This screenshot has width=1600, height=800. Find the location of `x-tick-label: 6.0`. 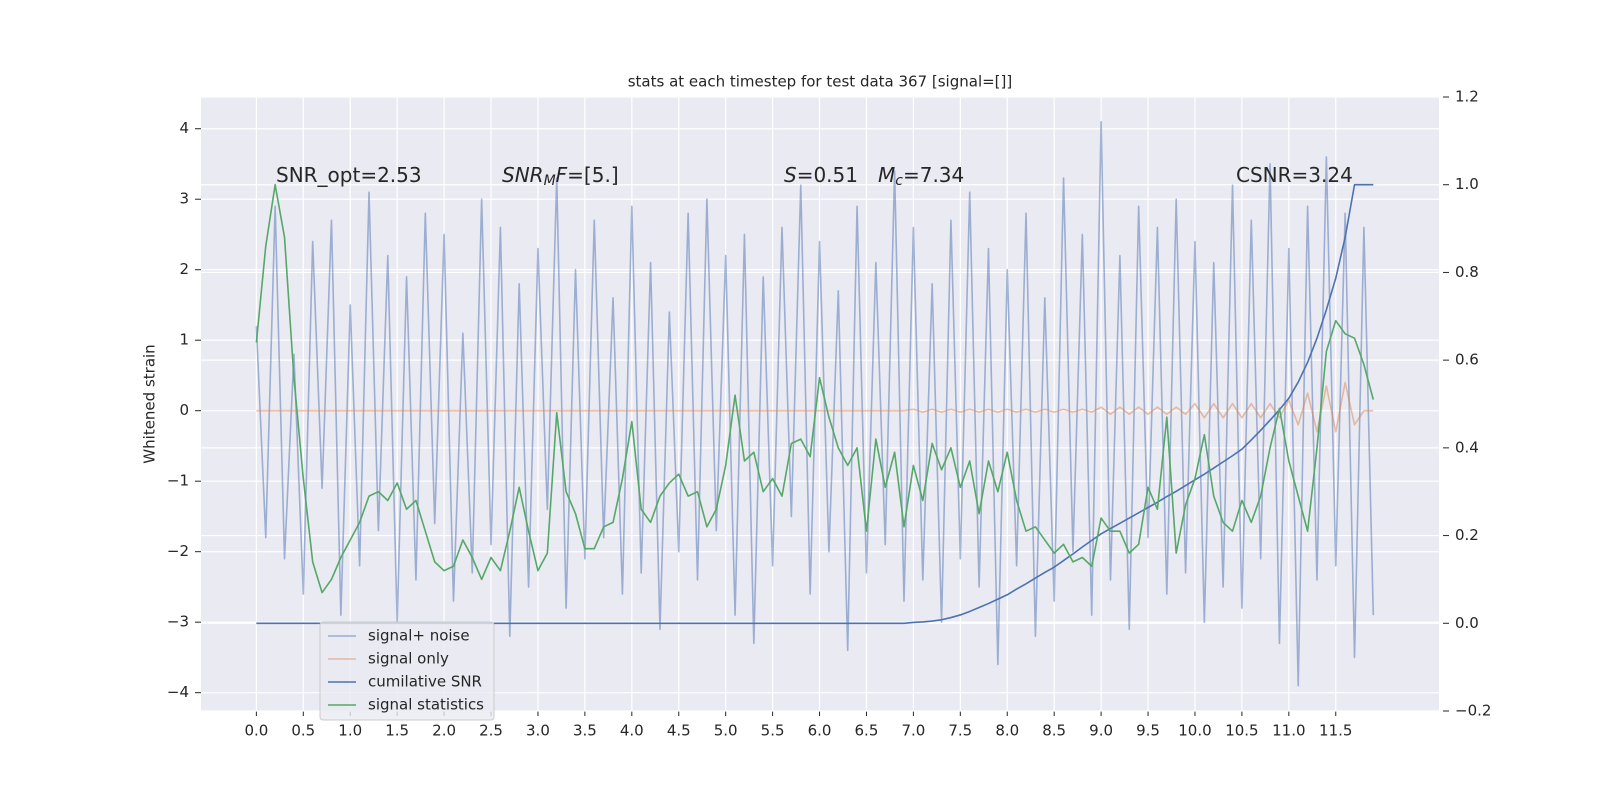

x-tick-label: 6.0 is located at coordinates (820, 731).